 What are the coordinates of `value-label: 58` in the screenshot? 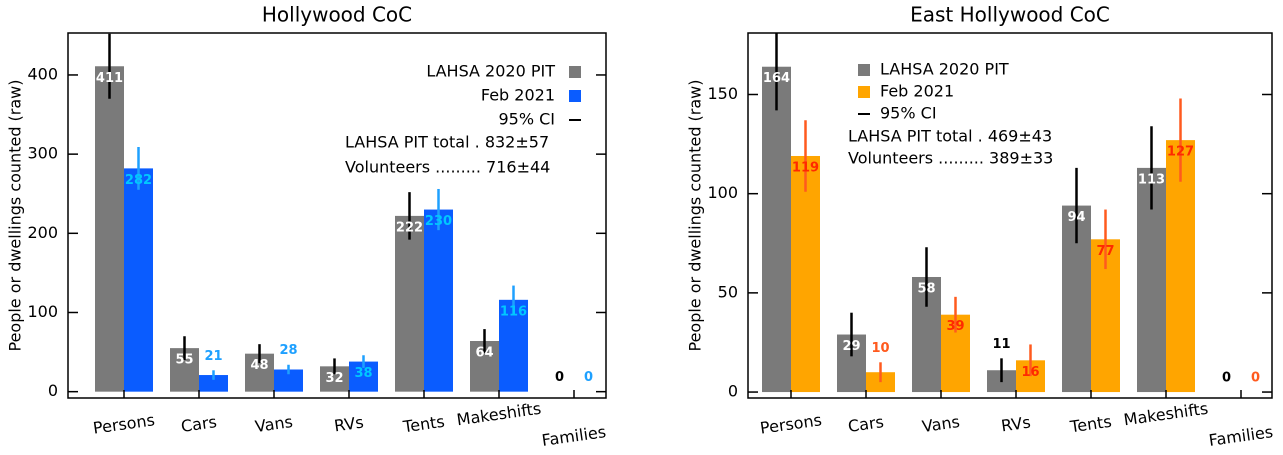 It's located at (926, 288).